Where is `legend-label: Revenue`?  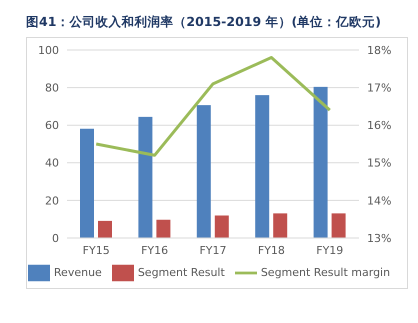
legend-label: Revenue is located at coordinates (78, 273).